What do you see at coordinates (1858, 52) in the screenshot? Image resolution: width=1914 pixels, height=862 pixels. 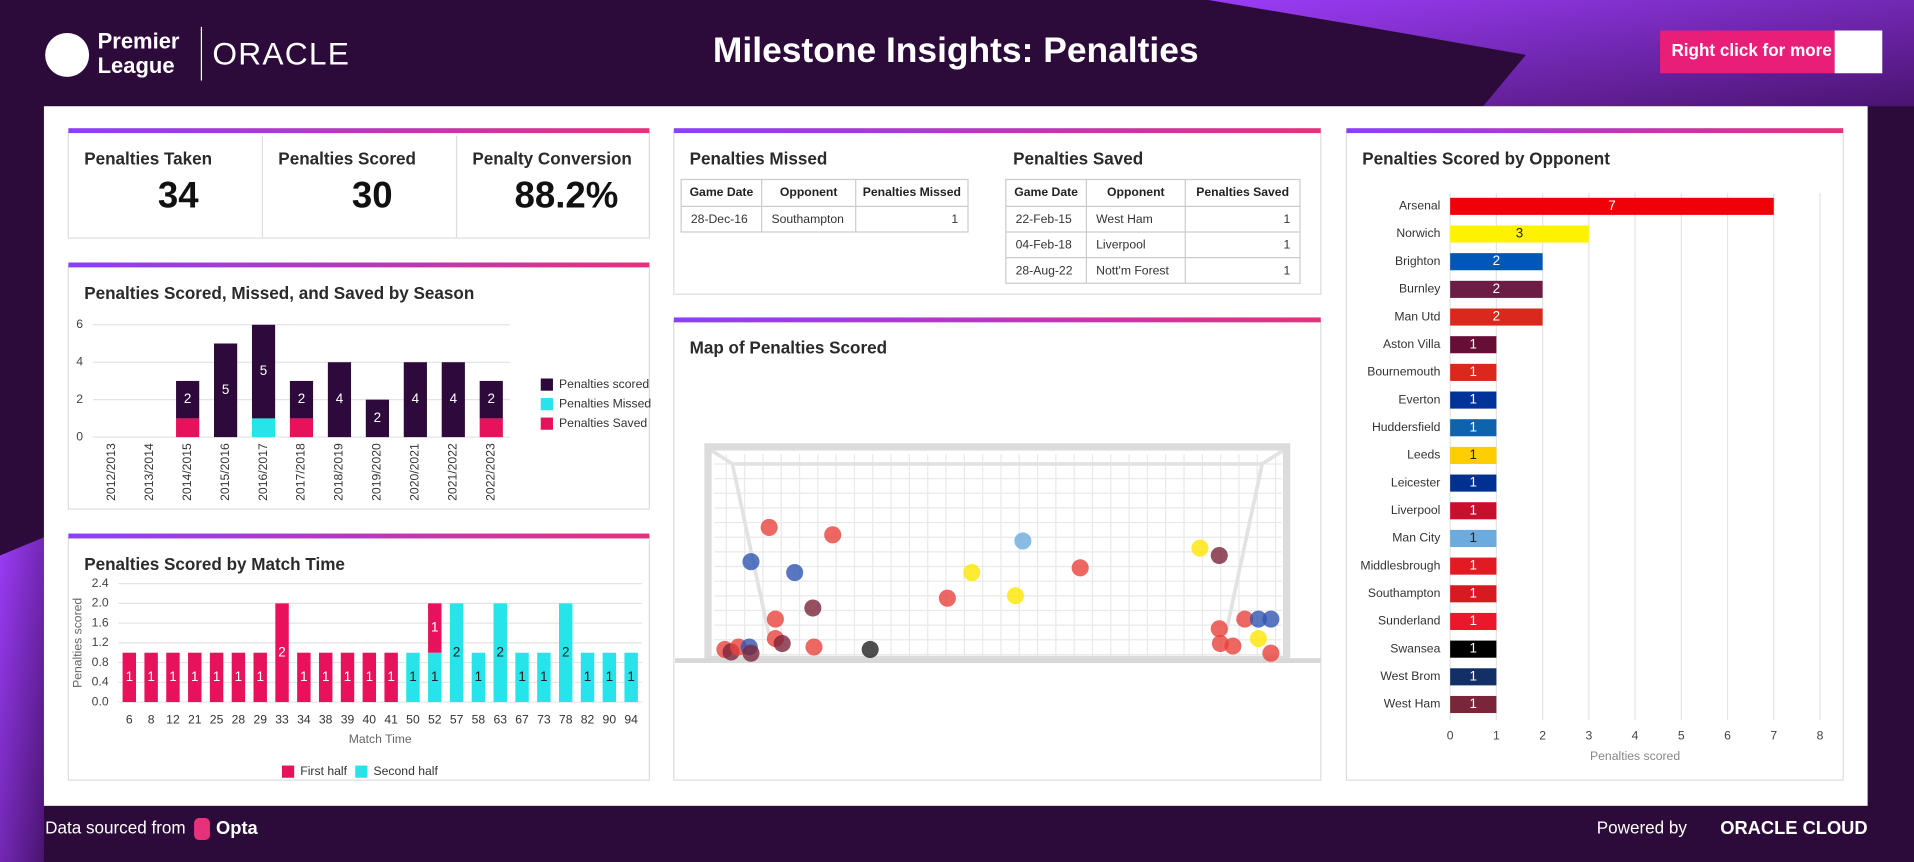 I see `button-end` at bounding box center [1858, 52].